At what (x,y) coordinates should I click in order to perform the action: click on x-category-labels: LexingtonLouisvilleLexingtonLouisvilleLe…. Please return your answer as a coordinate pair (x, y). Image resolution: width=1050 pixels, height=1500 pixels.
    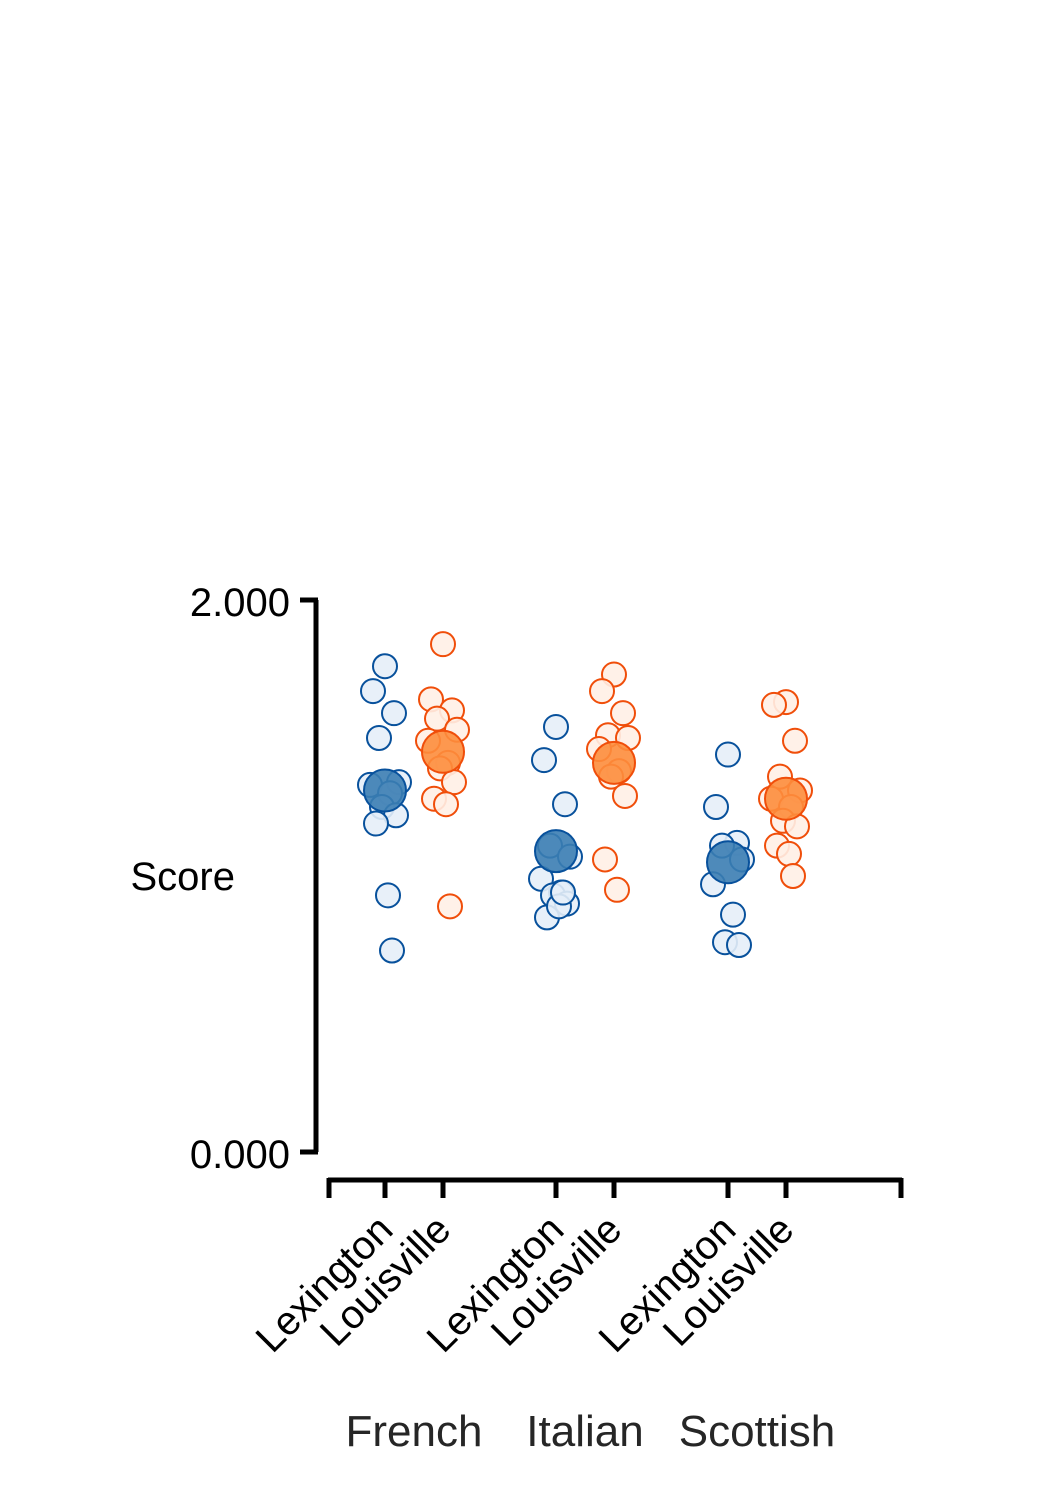
    Looking at the image, I should click on (525, 1284).